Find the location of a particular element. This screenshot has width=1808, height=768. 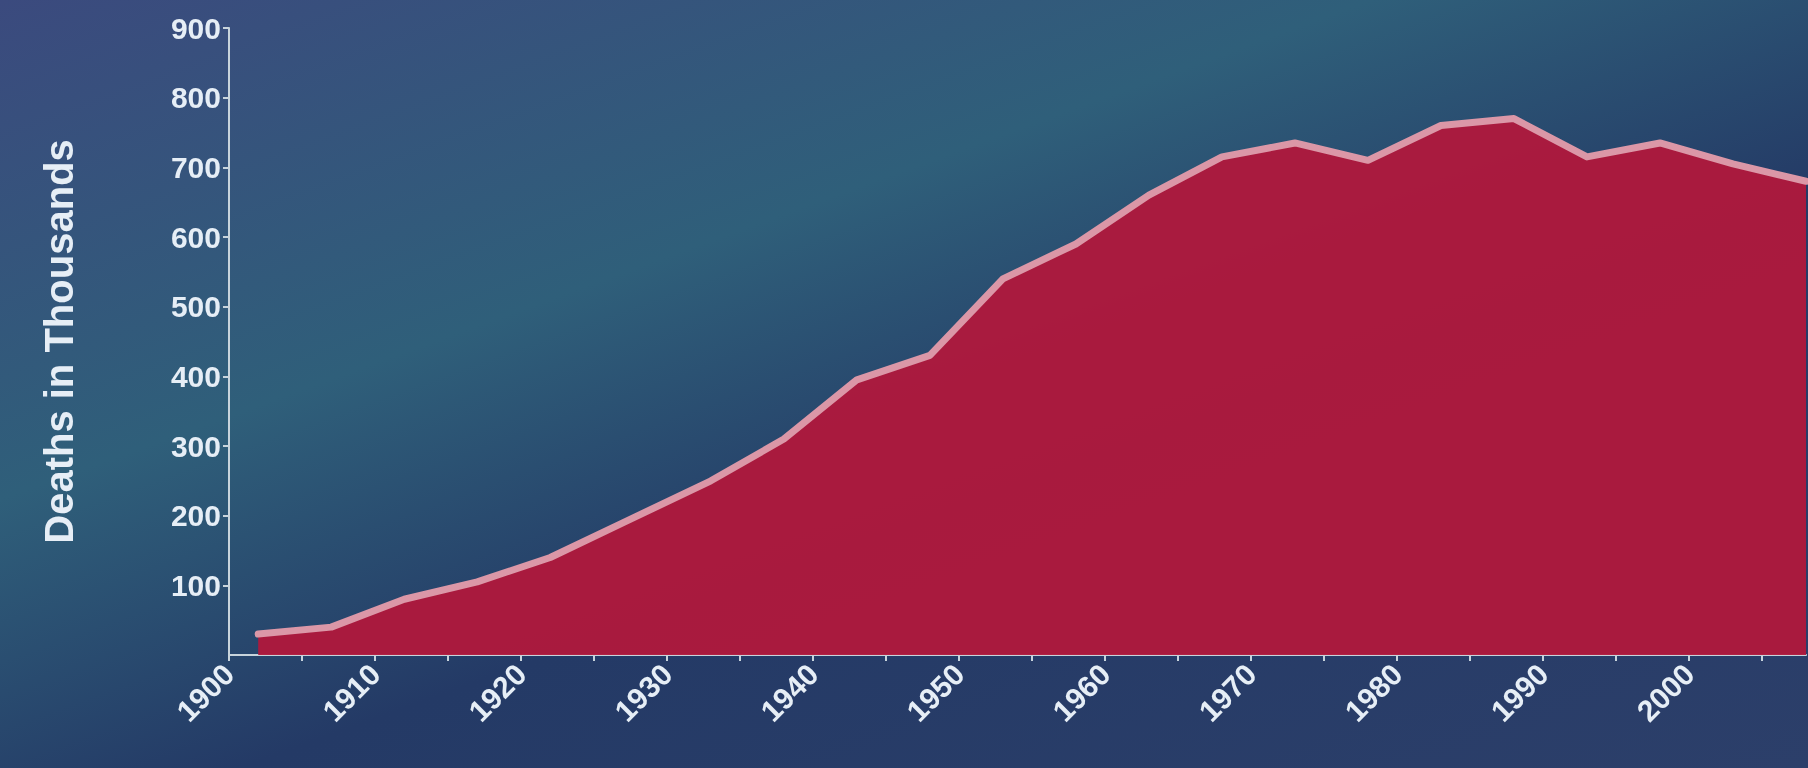

y-tick-label: 900 is located at coordinates (195, 28).